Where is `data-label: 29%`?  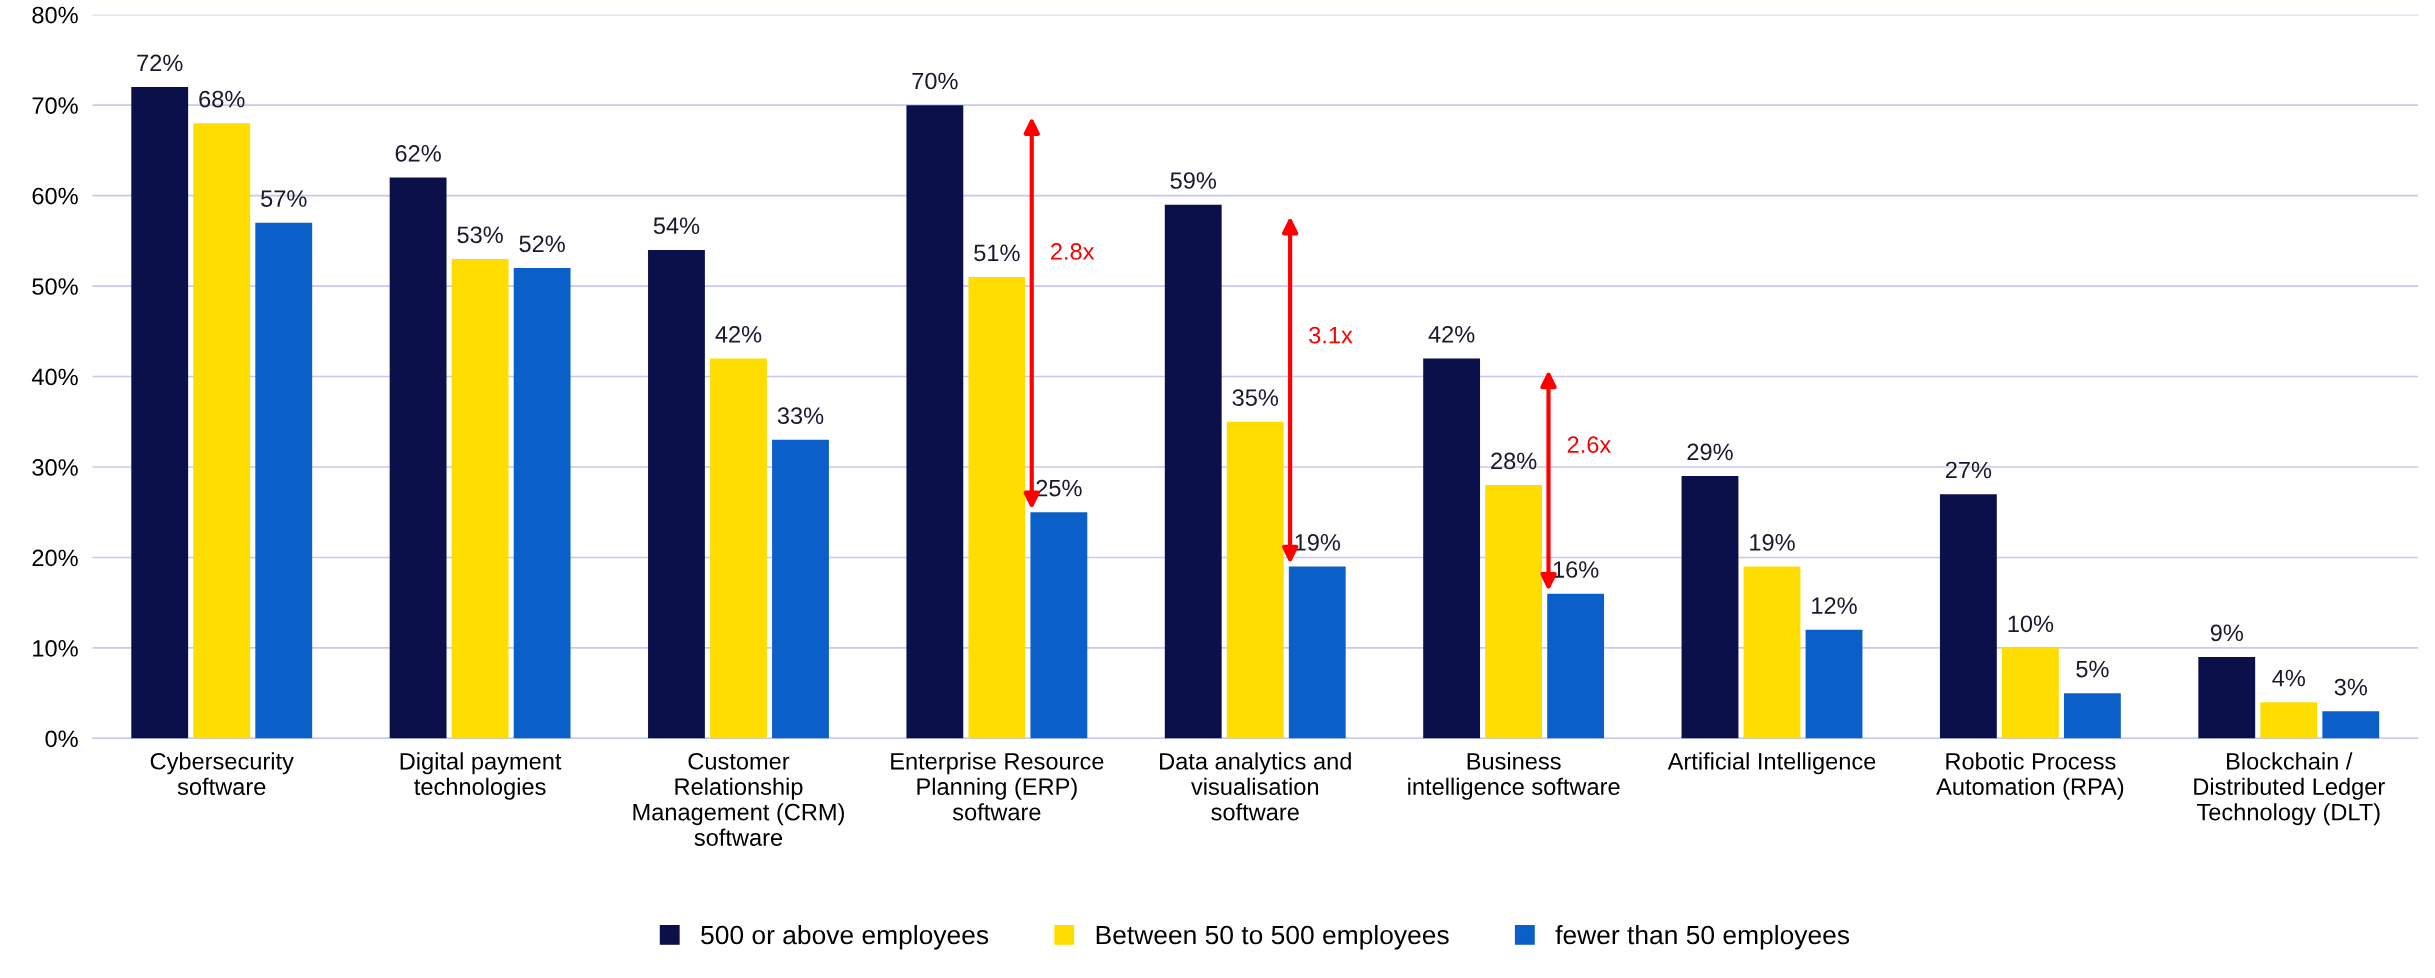 data-label: 29% is located at coordinates (1710, 452).